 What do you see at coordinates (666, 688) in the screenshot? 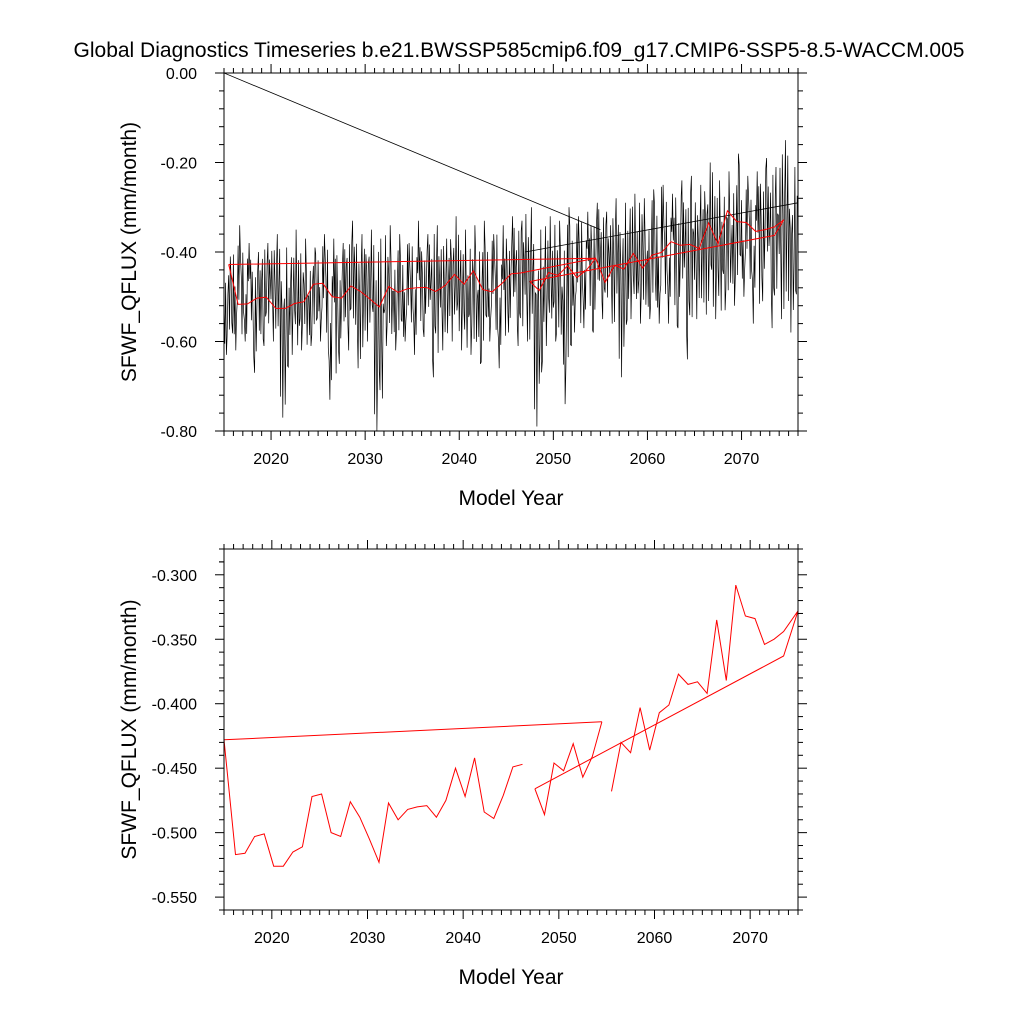
I see `series-annual-mean-part3` at bounding box center [666, 688].